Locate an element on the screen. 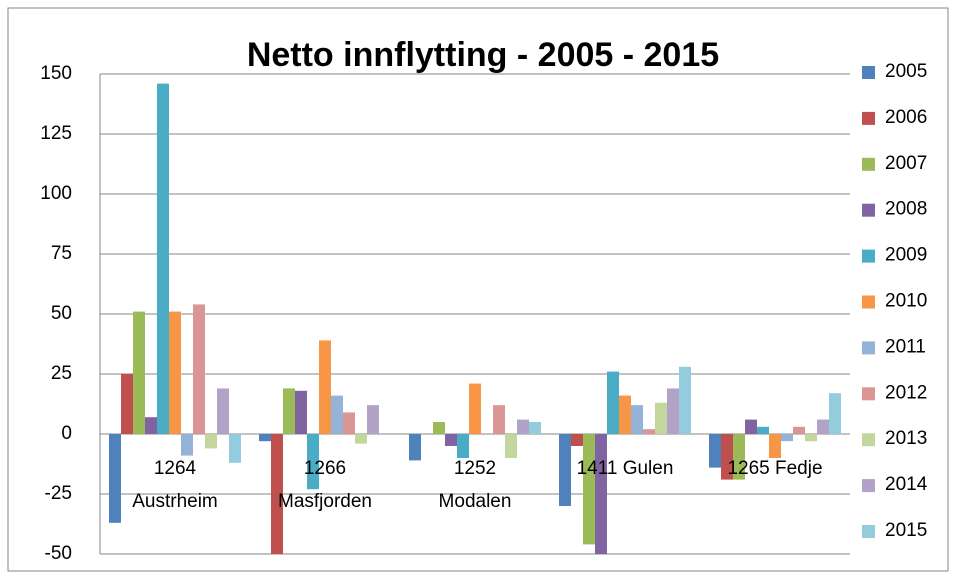 This screenshot has height=584, width=956. legend-label: 2008 is located at coordinates (906, 209).